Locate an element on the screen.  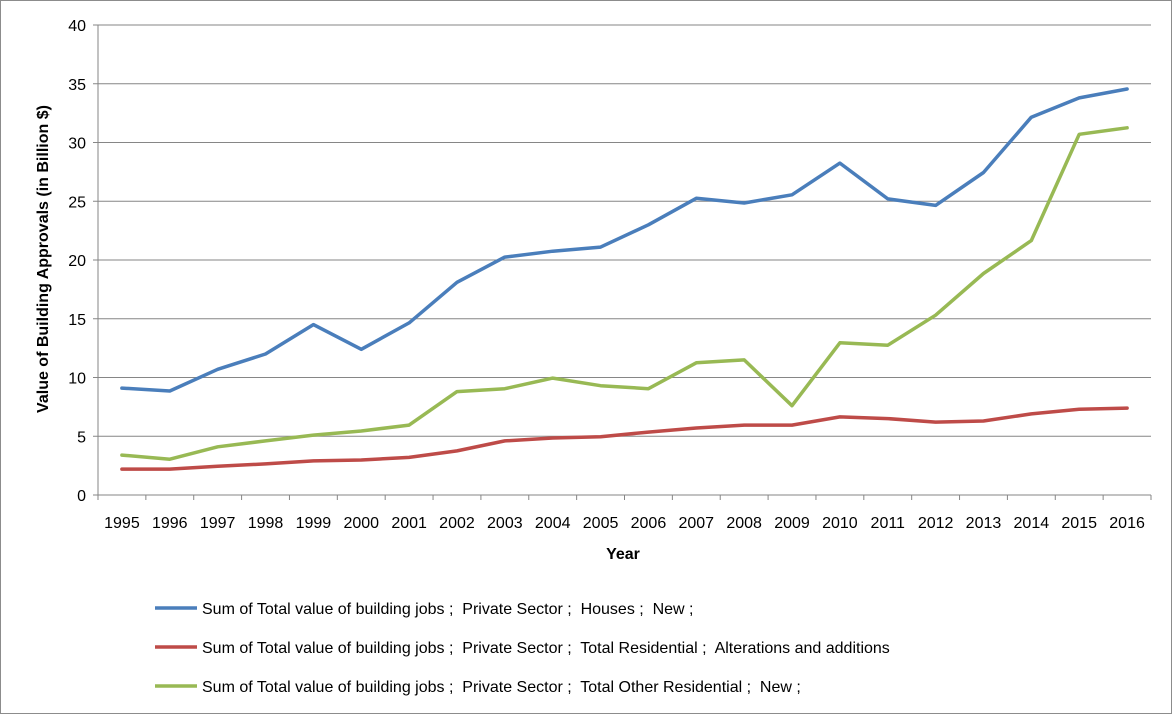
x-tick-label: 2014 is located at coordinates (1032, 523).